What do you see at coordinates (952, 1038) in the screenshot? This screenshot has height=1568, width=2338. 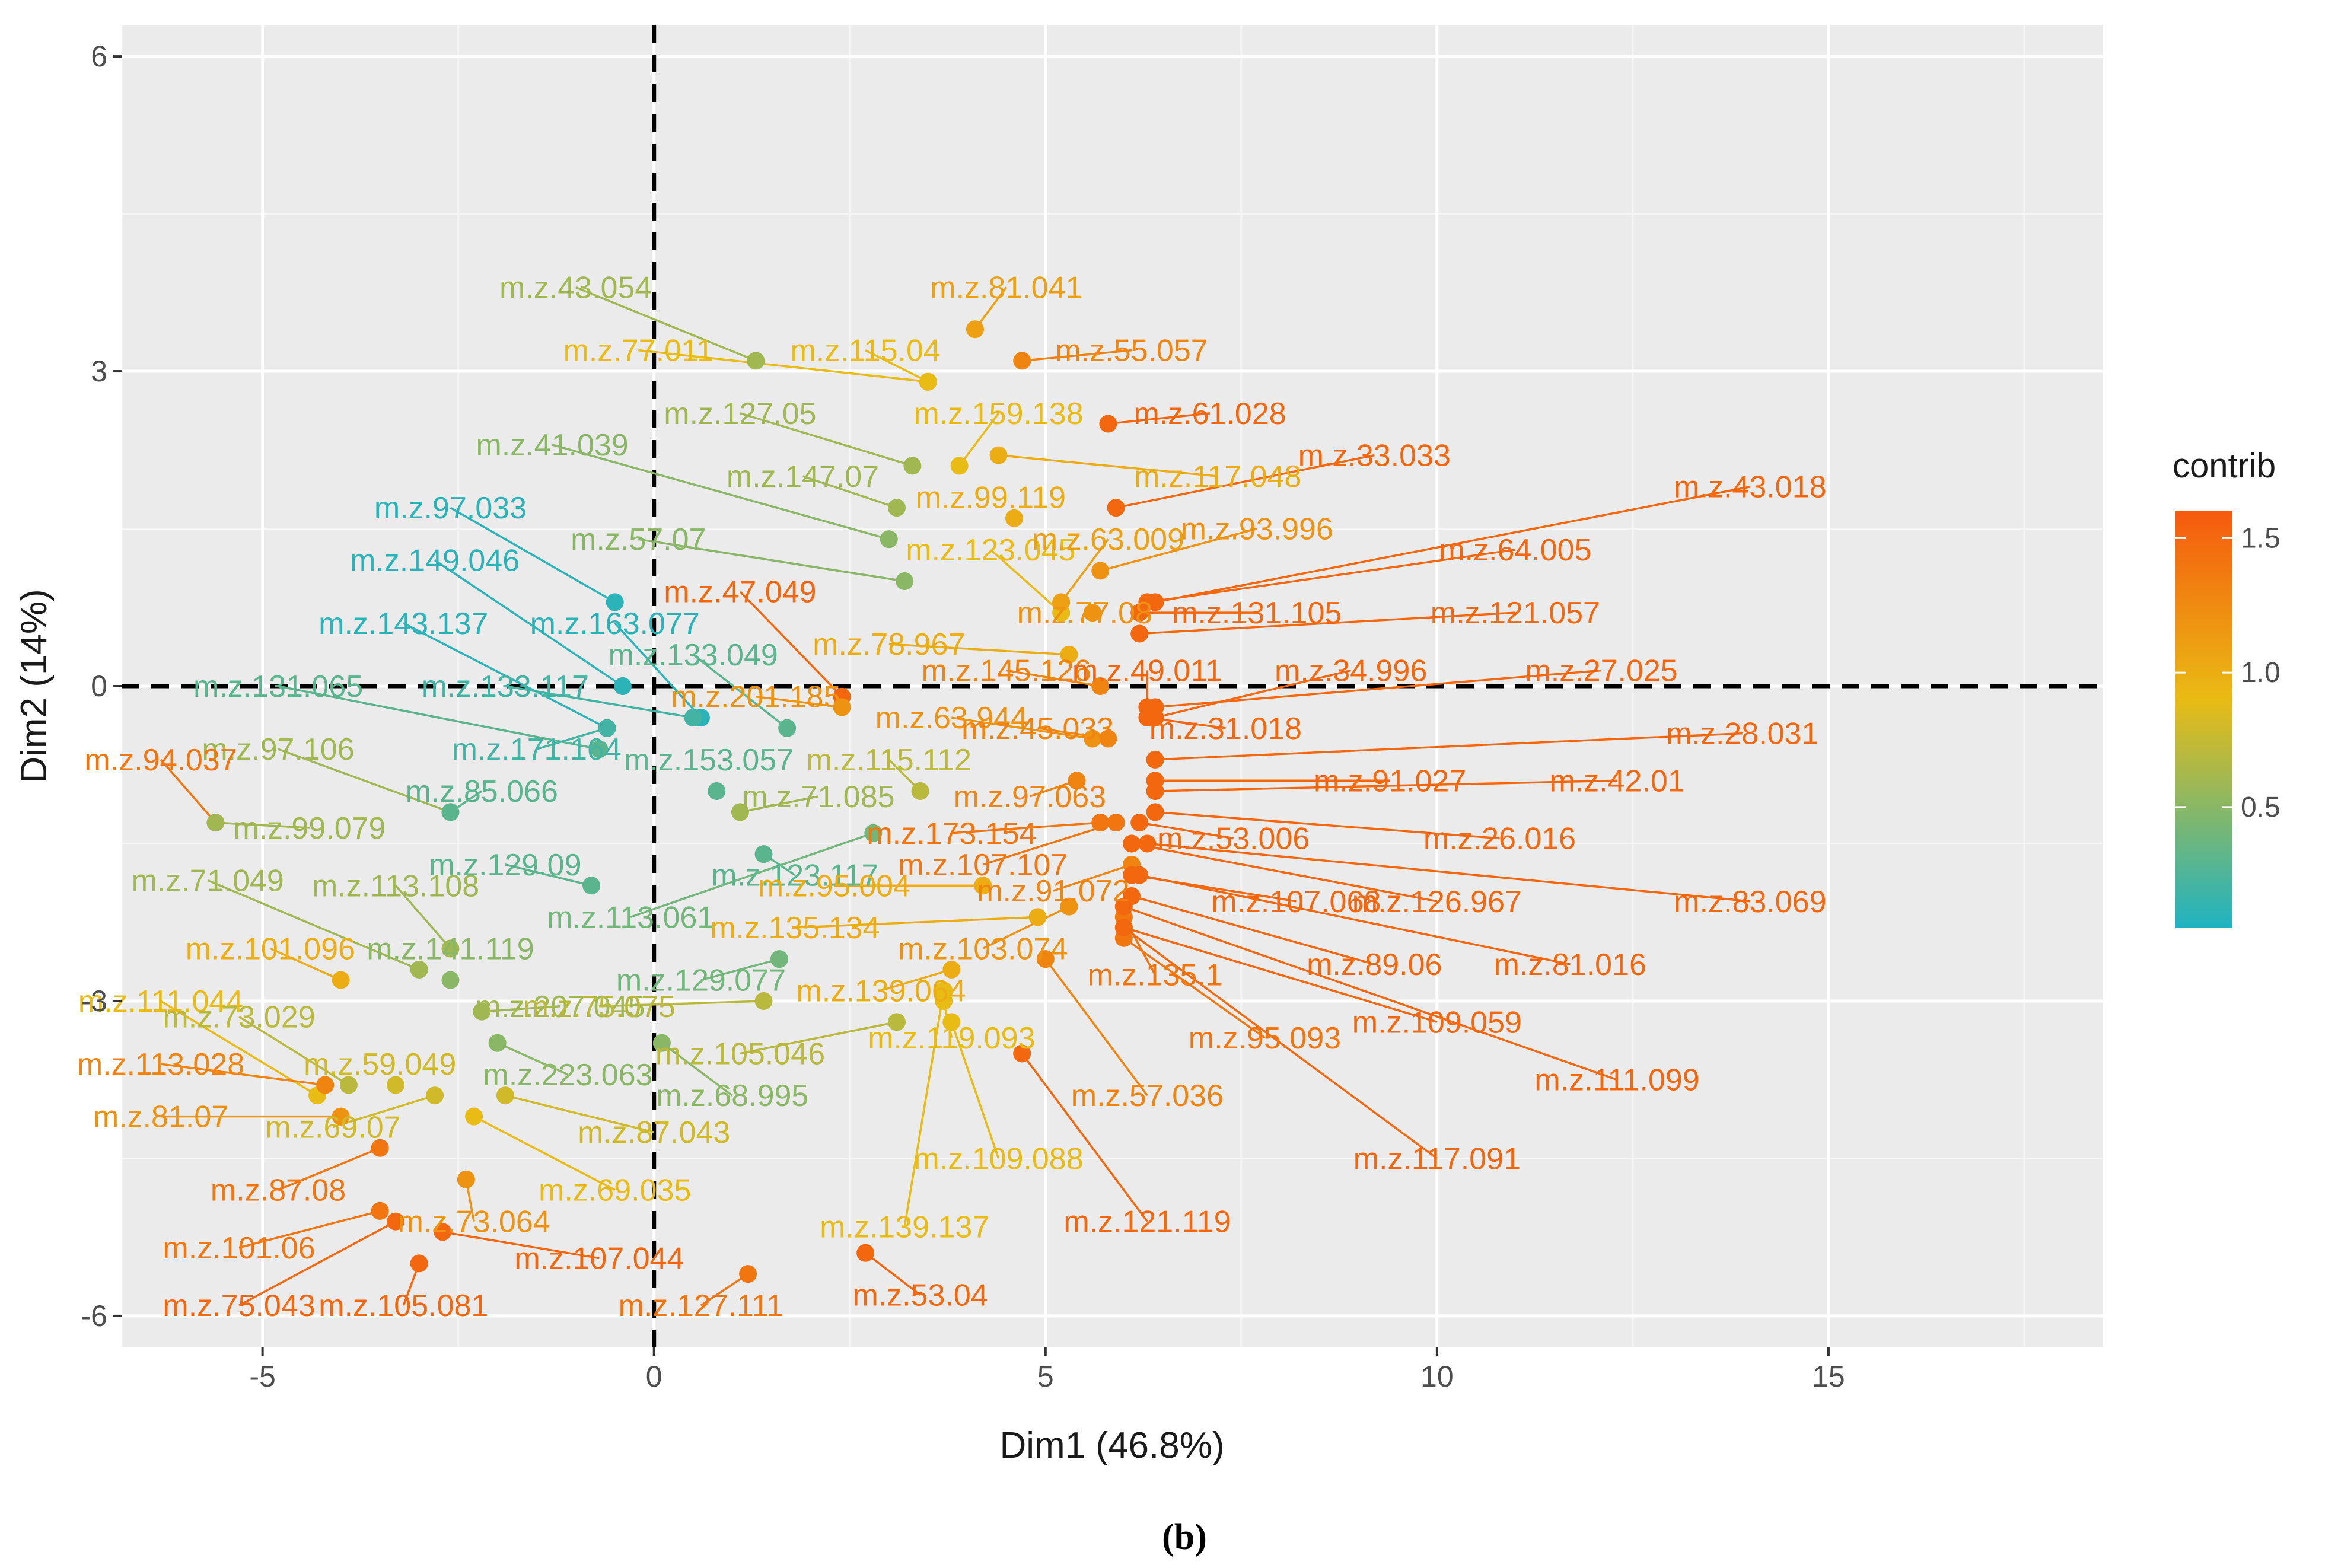 I see `point-label: m.z.119.093` at bounding box center [952, 1038].